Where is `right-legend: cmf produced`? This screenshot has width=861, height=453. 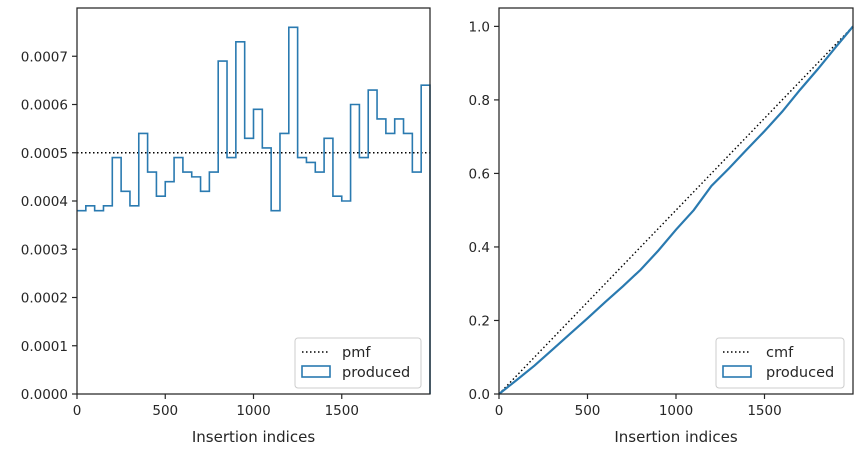
right-legend: cmf produced is located at coordinates (780, 363).